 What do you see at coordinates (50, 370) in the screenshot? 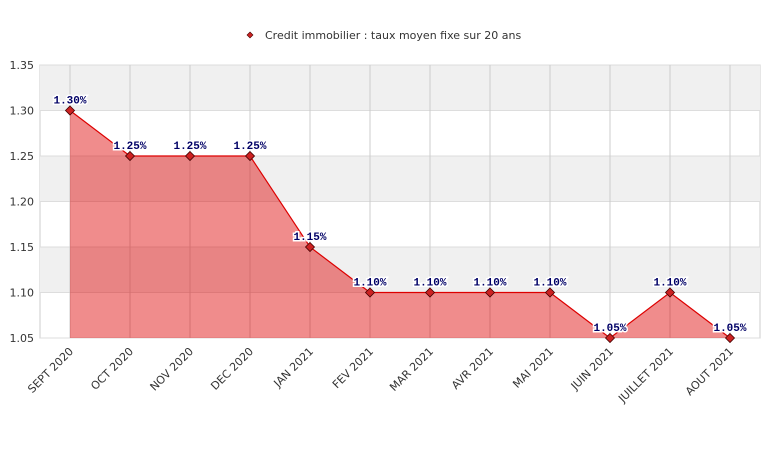
I see `x-tick-label: SEPT 2020` at bounding box center [50, 370].